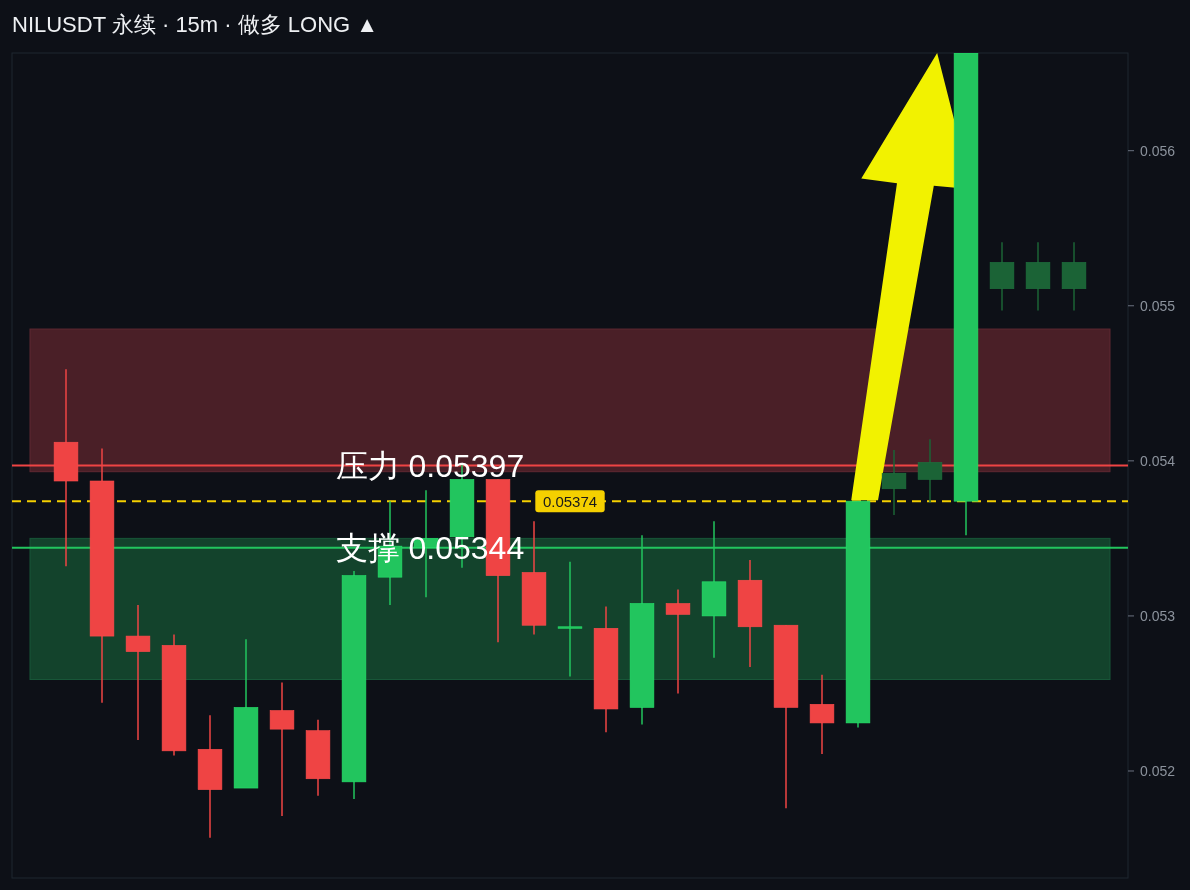  I want to click on y-tick-label: 0.053, so click(1158, 615).